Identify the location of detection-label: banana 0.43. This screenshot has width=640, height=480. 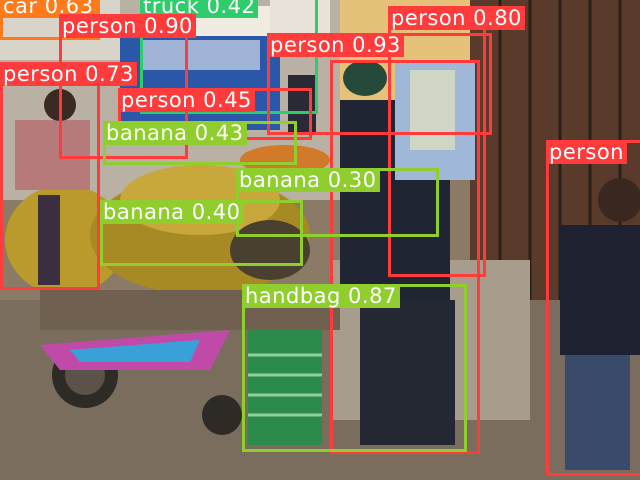
(175, 133).